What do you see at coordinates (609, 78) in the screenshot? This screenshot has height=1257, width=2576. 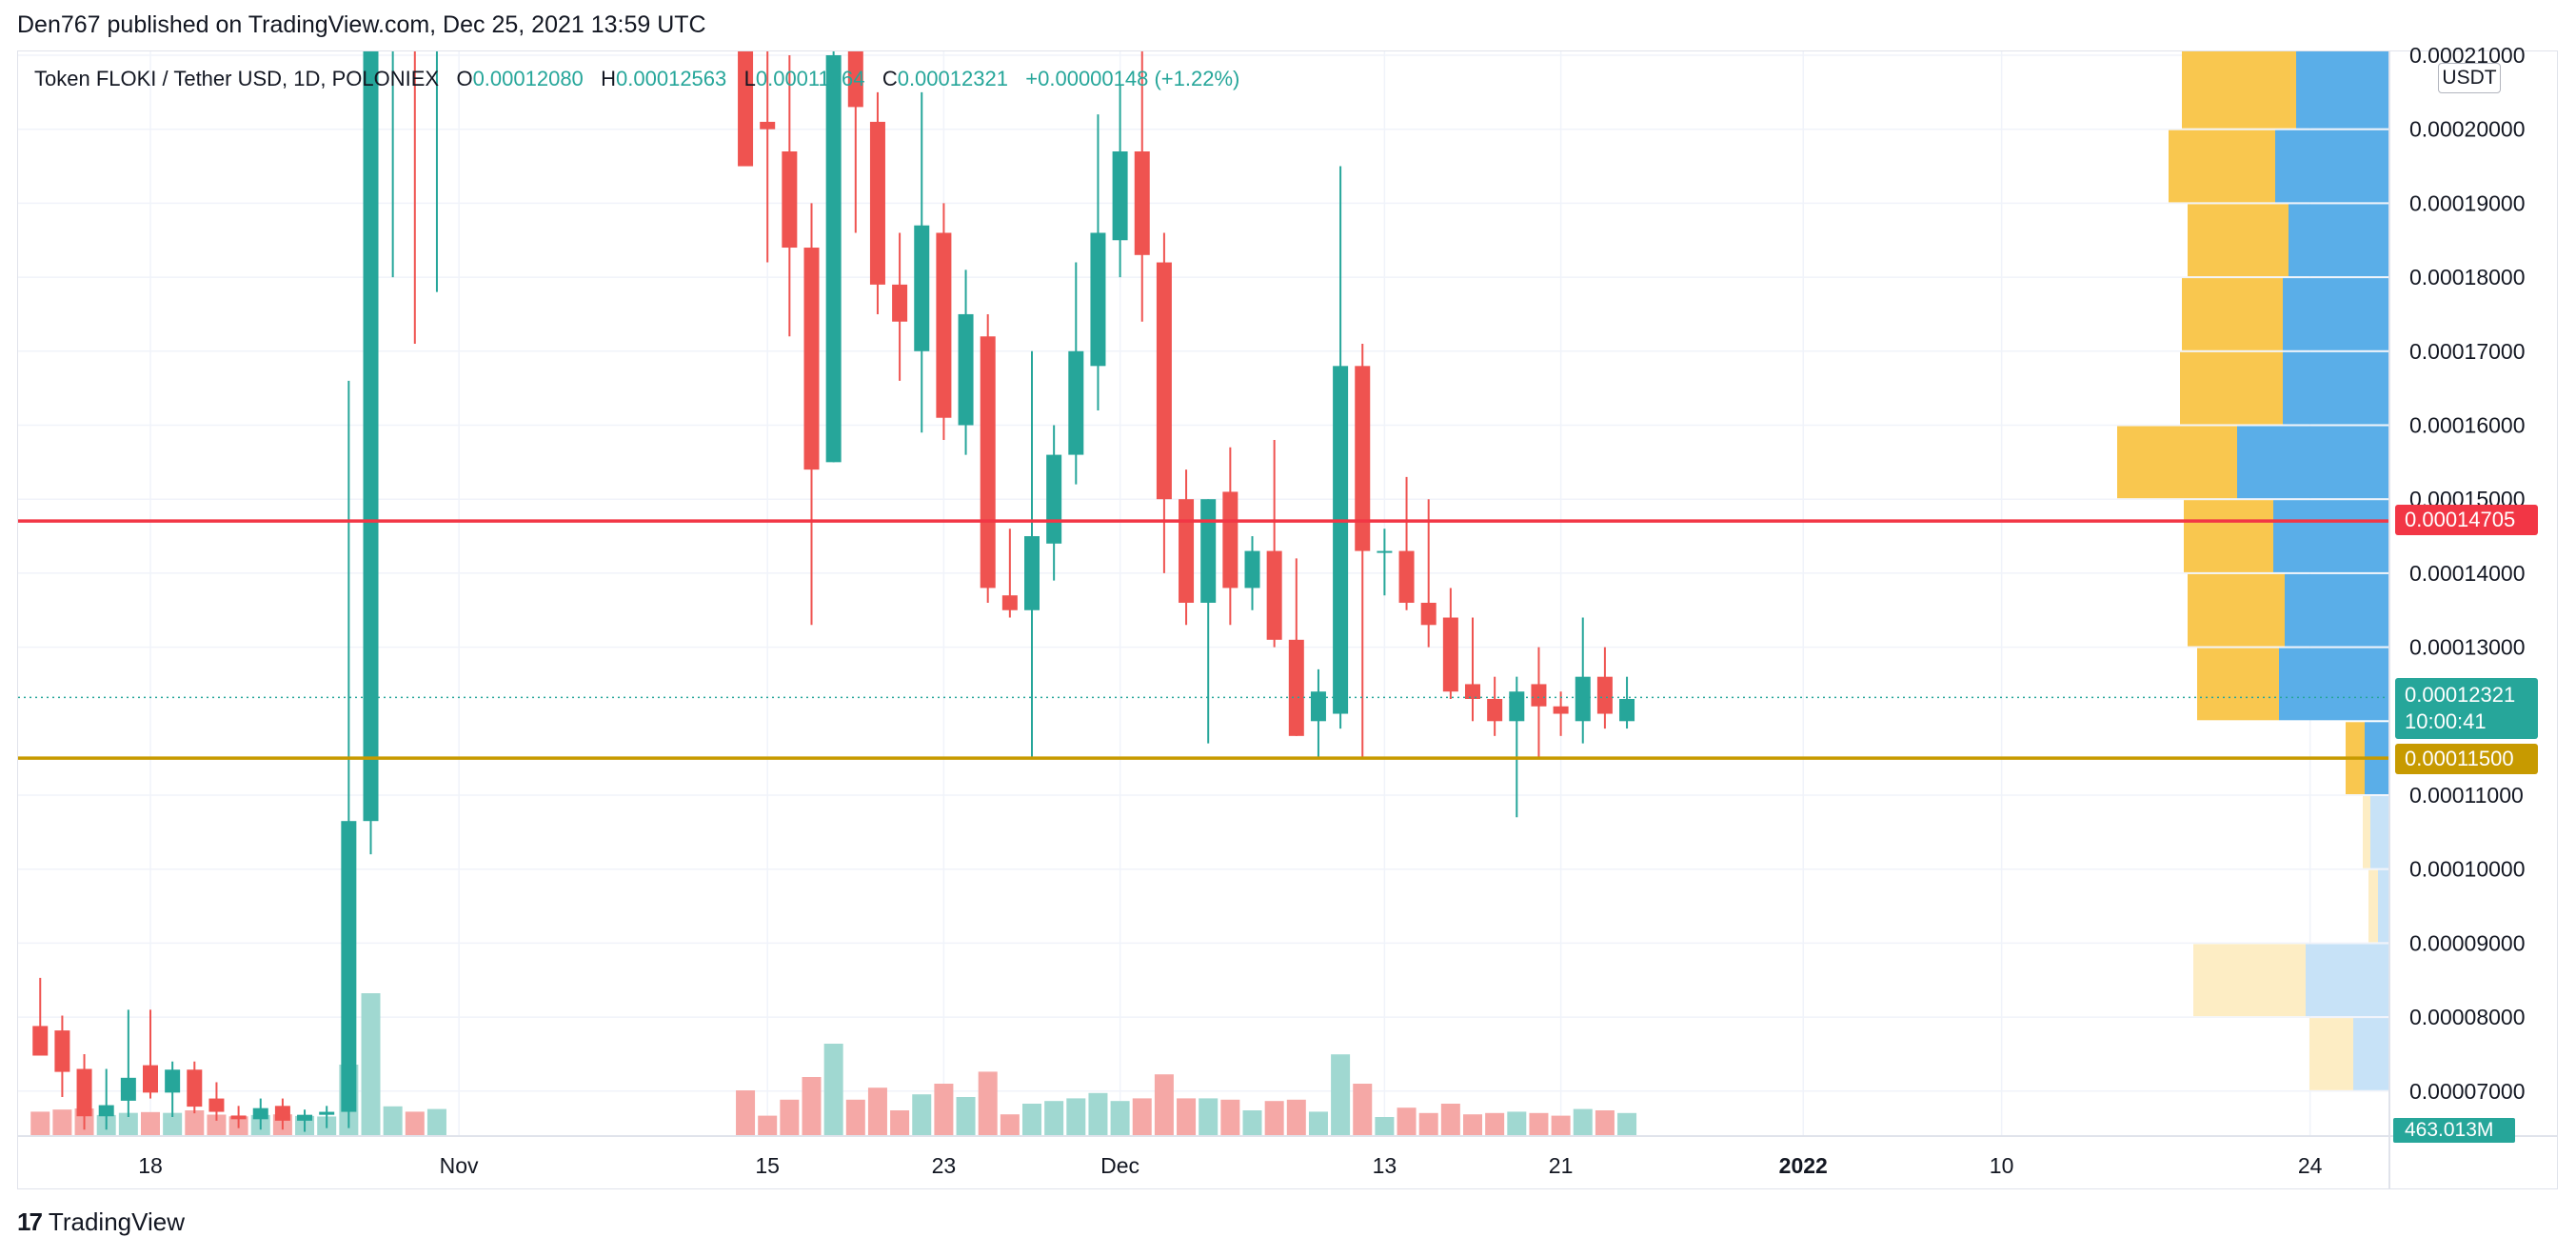 I see `legend-high-label: H` at bounding box center [609, 78].